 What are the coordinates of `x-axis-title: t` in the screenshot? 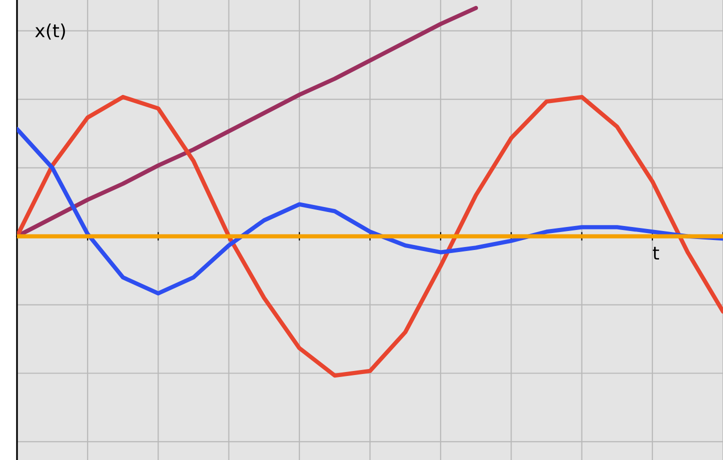 It's located at (656, 253).